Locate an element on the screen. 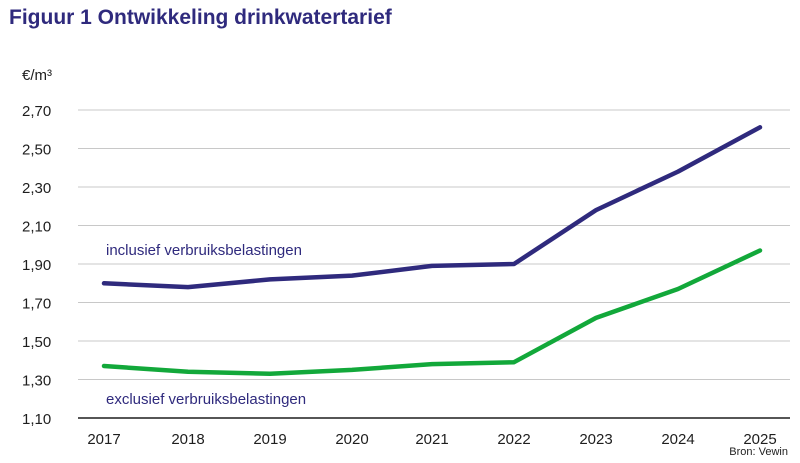  series-label-incl: inclusief verbruiksbelastingen is located at coordinates (204, 250).